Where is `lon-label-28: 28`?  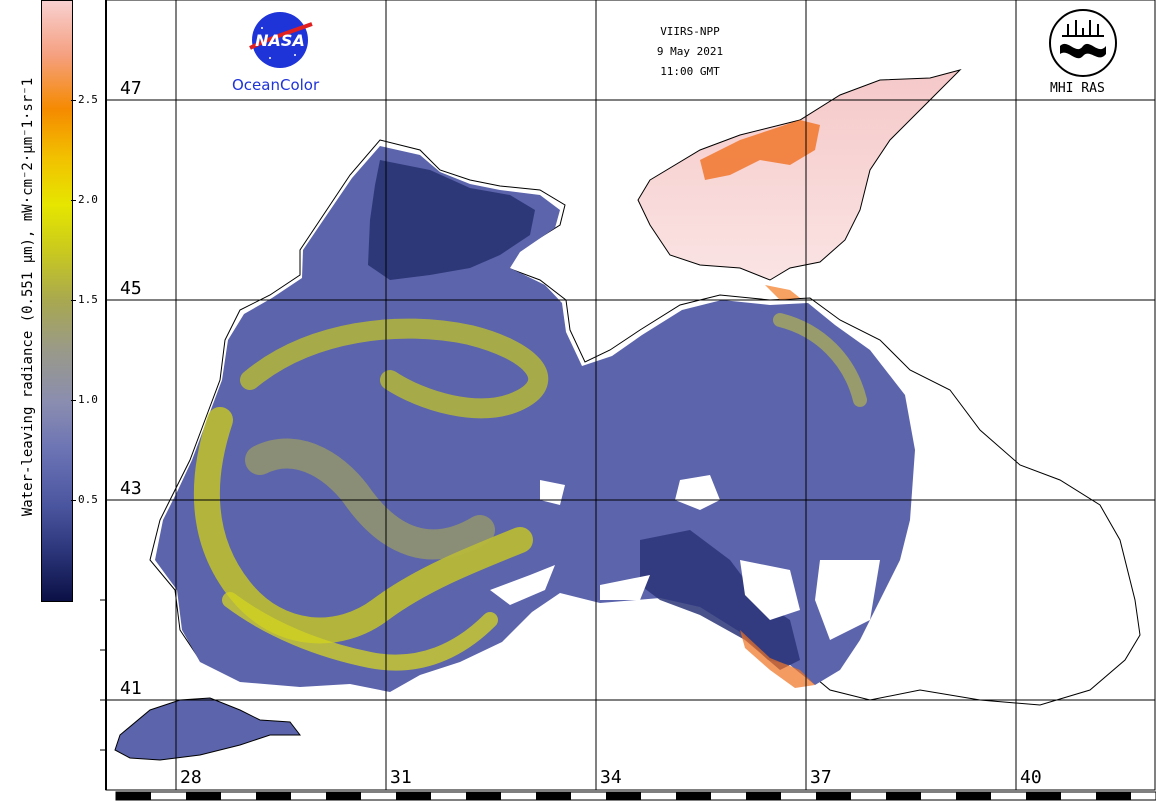
lon-label-28: 28 is located at coordinates (191, 777).